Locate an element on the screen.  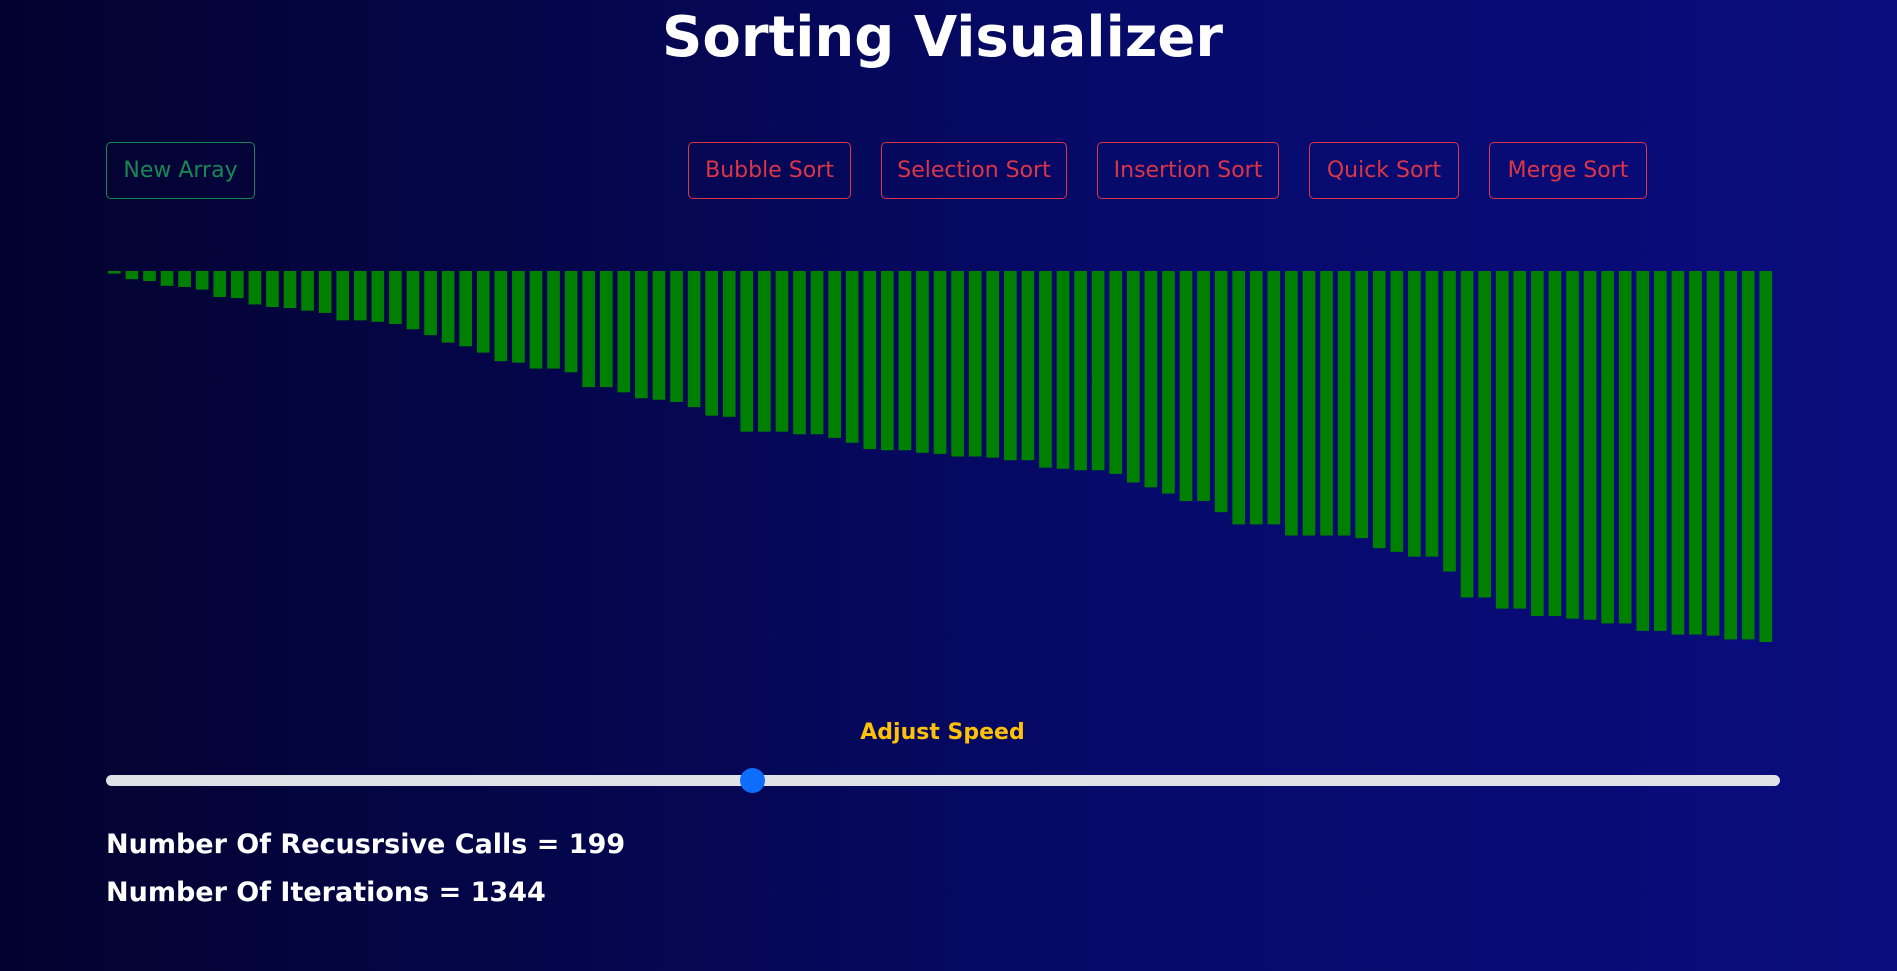
merge-sort-button: Merge Sort is located at coordinates (1568, 170).